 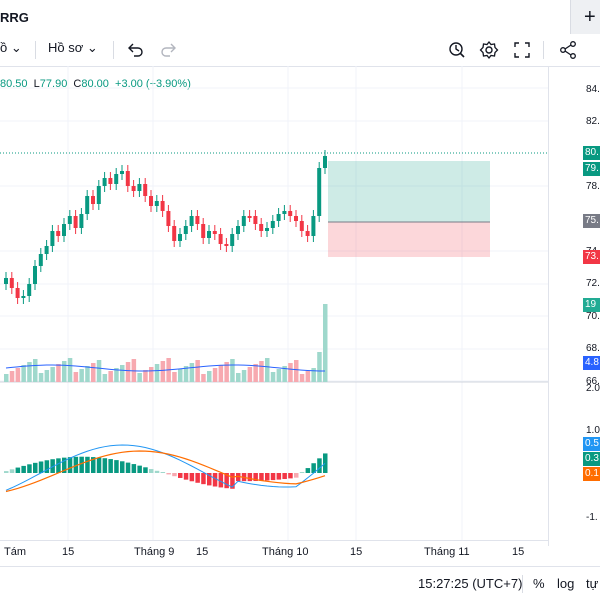 I want to click on gear-icon, so click(x=489, y=50).